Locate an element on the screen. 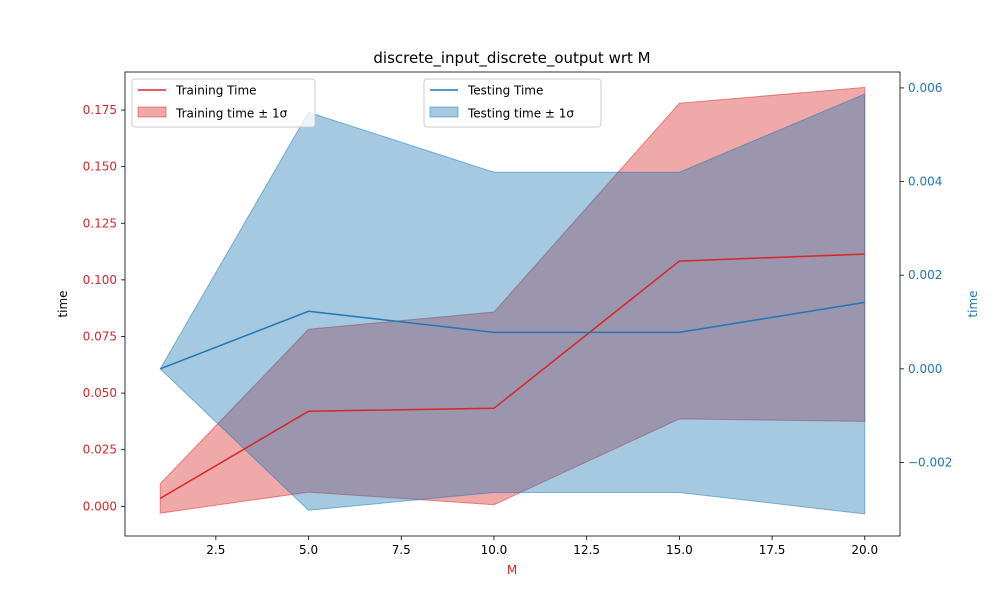 The image size is (1000, 600). left-y-tick-label: 0.150 is located at coordinates (100, 167).